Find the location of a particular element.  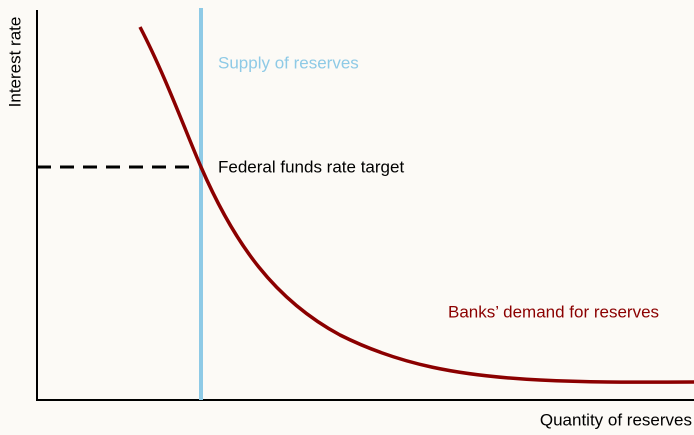

target-label: Federal funds rate target is located at coordinates (311, 166).